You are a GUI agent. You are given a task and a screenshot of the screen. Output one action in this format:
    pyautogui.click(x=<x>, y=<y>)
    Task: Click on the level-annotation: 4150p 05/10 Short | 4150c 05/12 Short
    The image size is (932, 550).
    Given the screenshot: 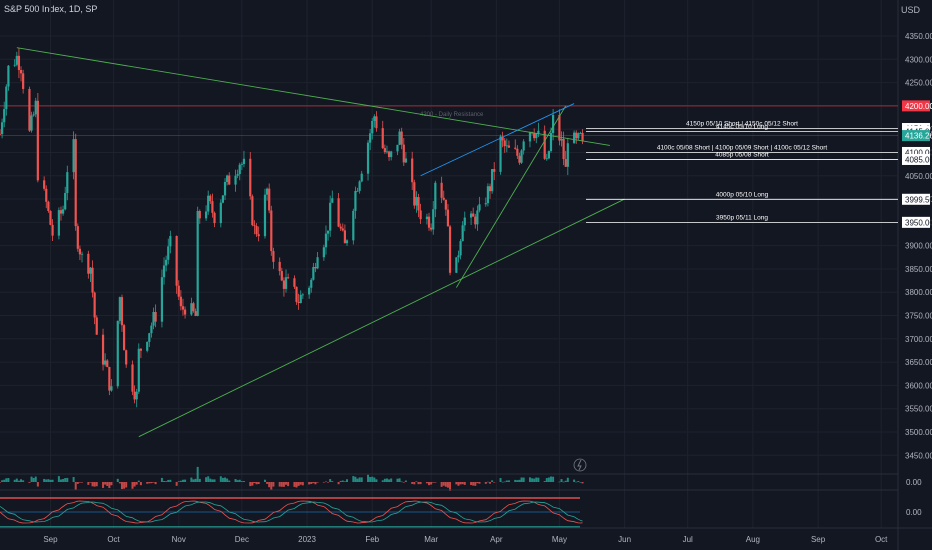 What is the action you would take?
    pyautogui.click(x=742, y=124)
    